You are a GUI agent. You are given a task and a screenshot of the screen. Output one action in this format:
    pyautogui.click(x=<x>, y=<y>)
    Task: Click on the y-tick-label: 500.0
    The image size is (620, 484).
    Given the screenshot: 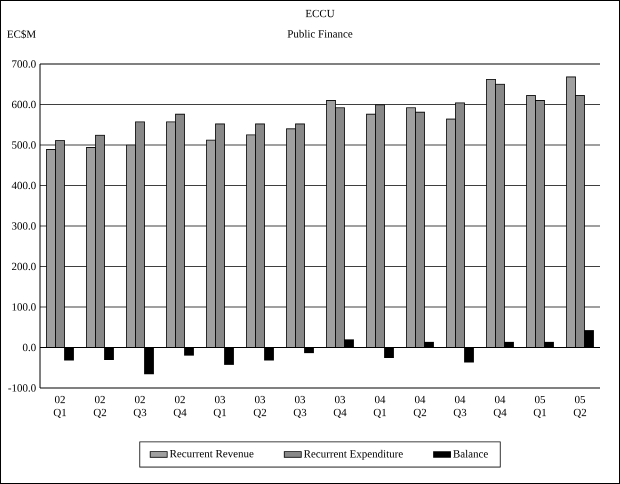 What is the action you would take?
    pyautogui.click(x=24, y=145)
    